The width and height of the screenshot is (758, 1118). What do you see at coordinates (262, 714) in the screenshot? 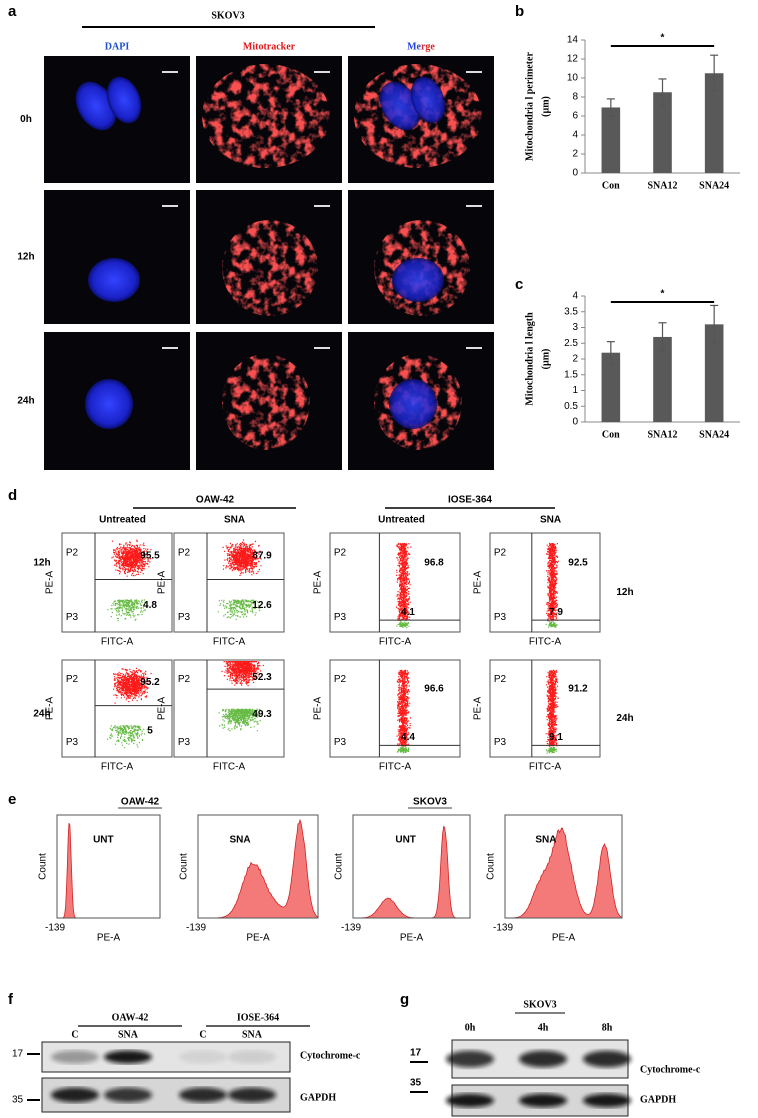
I see `gate-percent: 49.3` at bounding box center [262, 714].